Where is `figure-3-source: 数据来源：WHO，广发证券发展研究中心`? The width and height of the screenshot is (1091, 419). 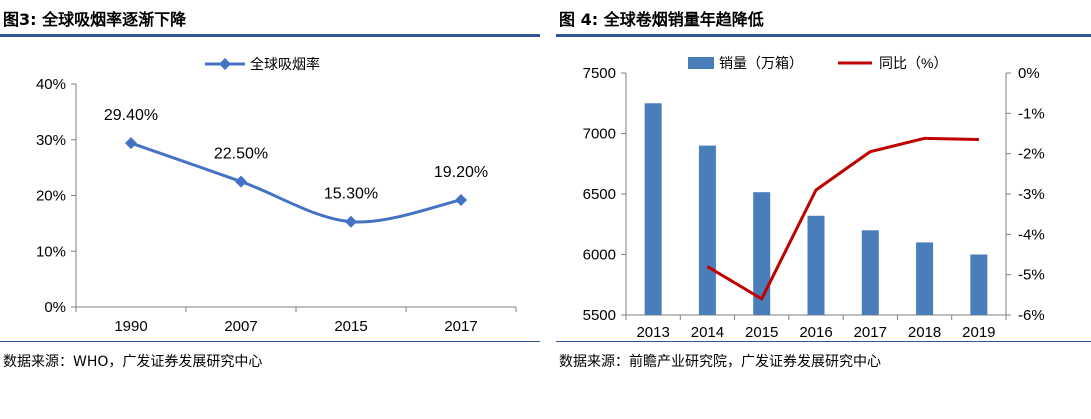
figure-3-source: 数据来源：WHO，广发证券发展研究中心 is located at coordinates (133, 362).